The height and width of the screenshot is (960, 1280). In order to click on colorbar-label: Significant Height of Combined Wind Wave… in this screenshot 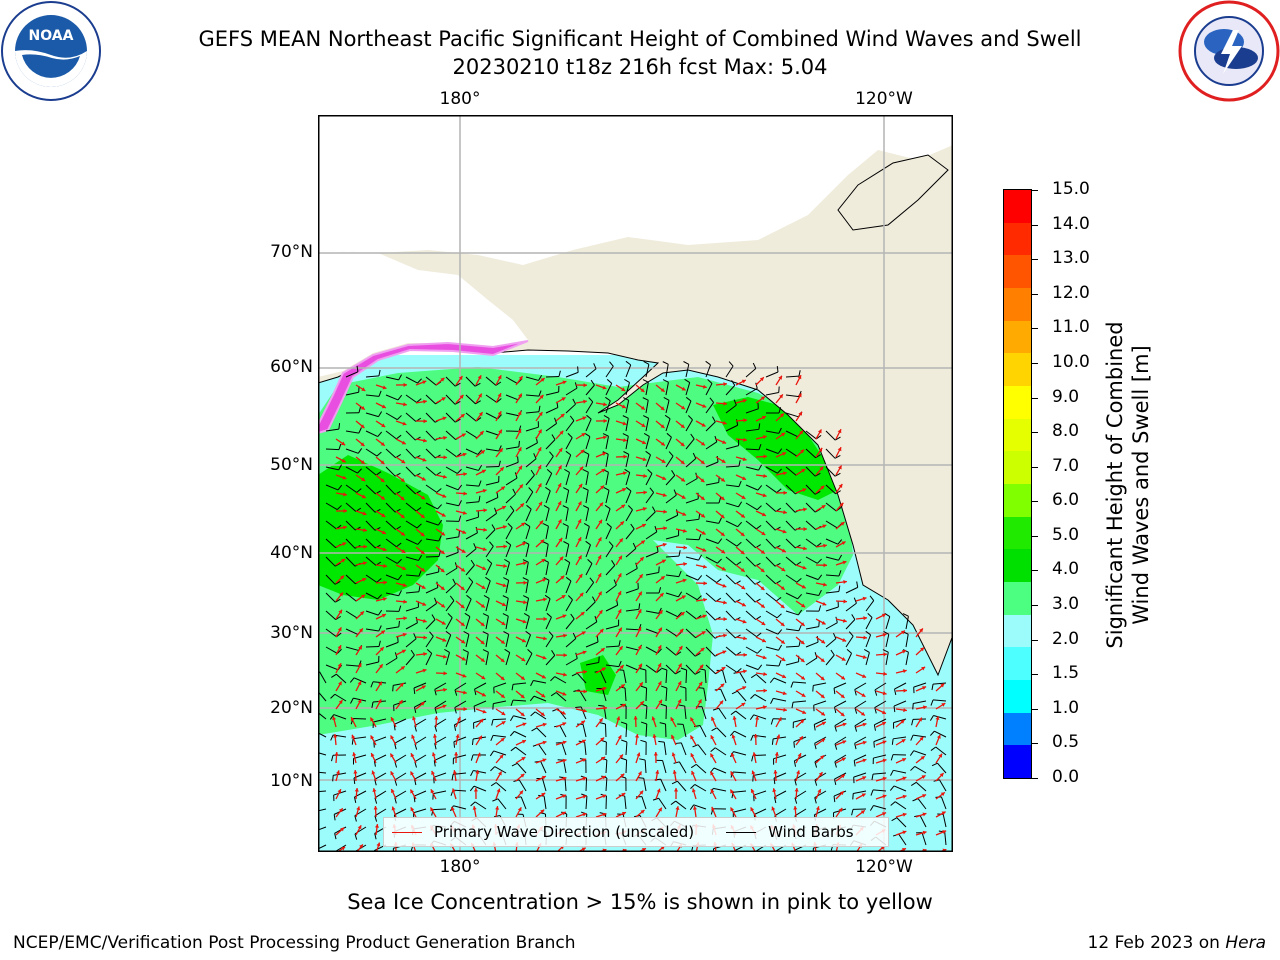, I will do `click(1128, 484)`.